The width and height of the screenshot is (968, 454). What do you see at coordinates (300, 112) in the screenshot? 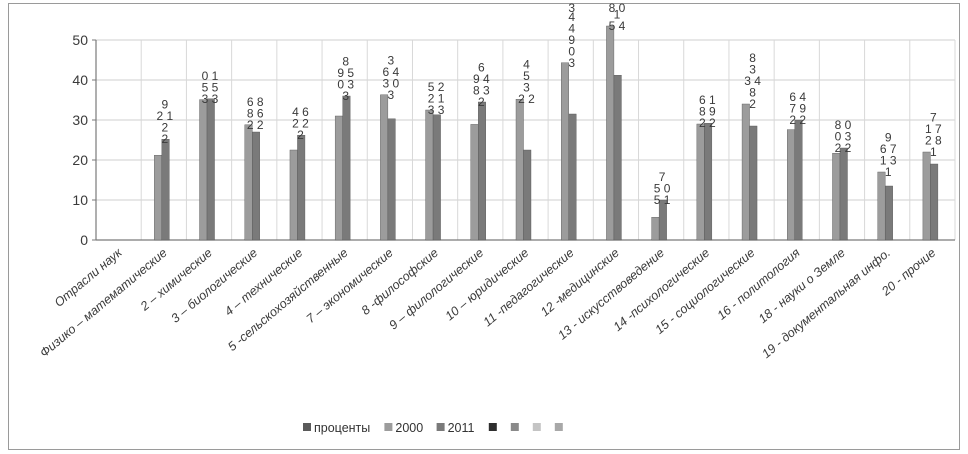
I see `data-label: 4 6` at bounding box center [300, 112].